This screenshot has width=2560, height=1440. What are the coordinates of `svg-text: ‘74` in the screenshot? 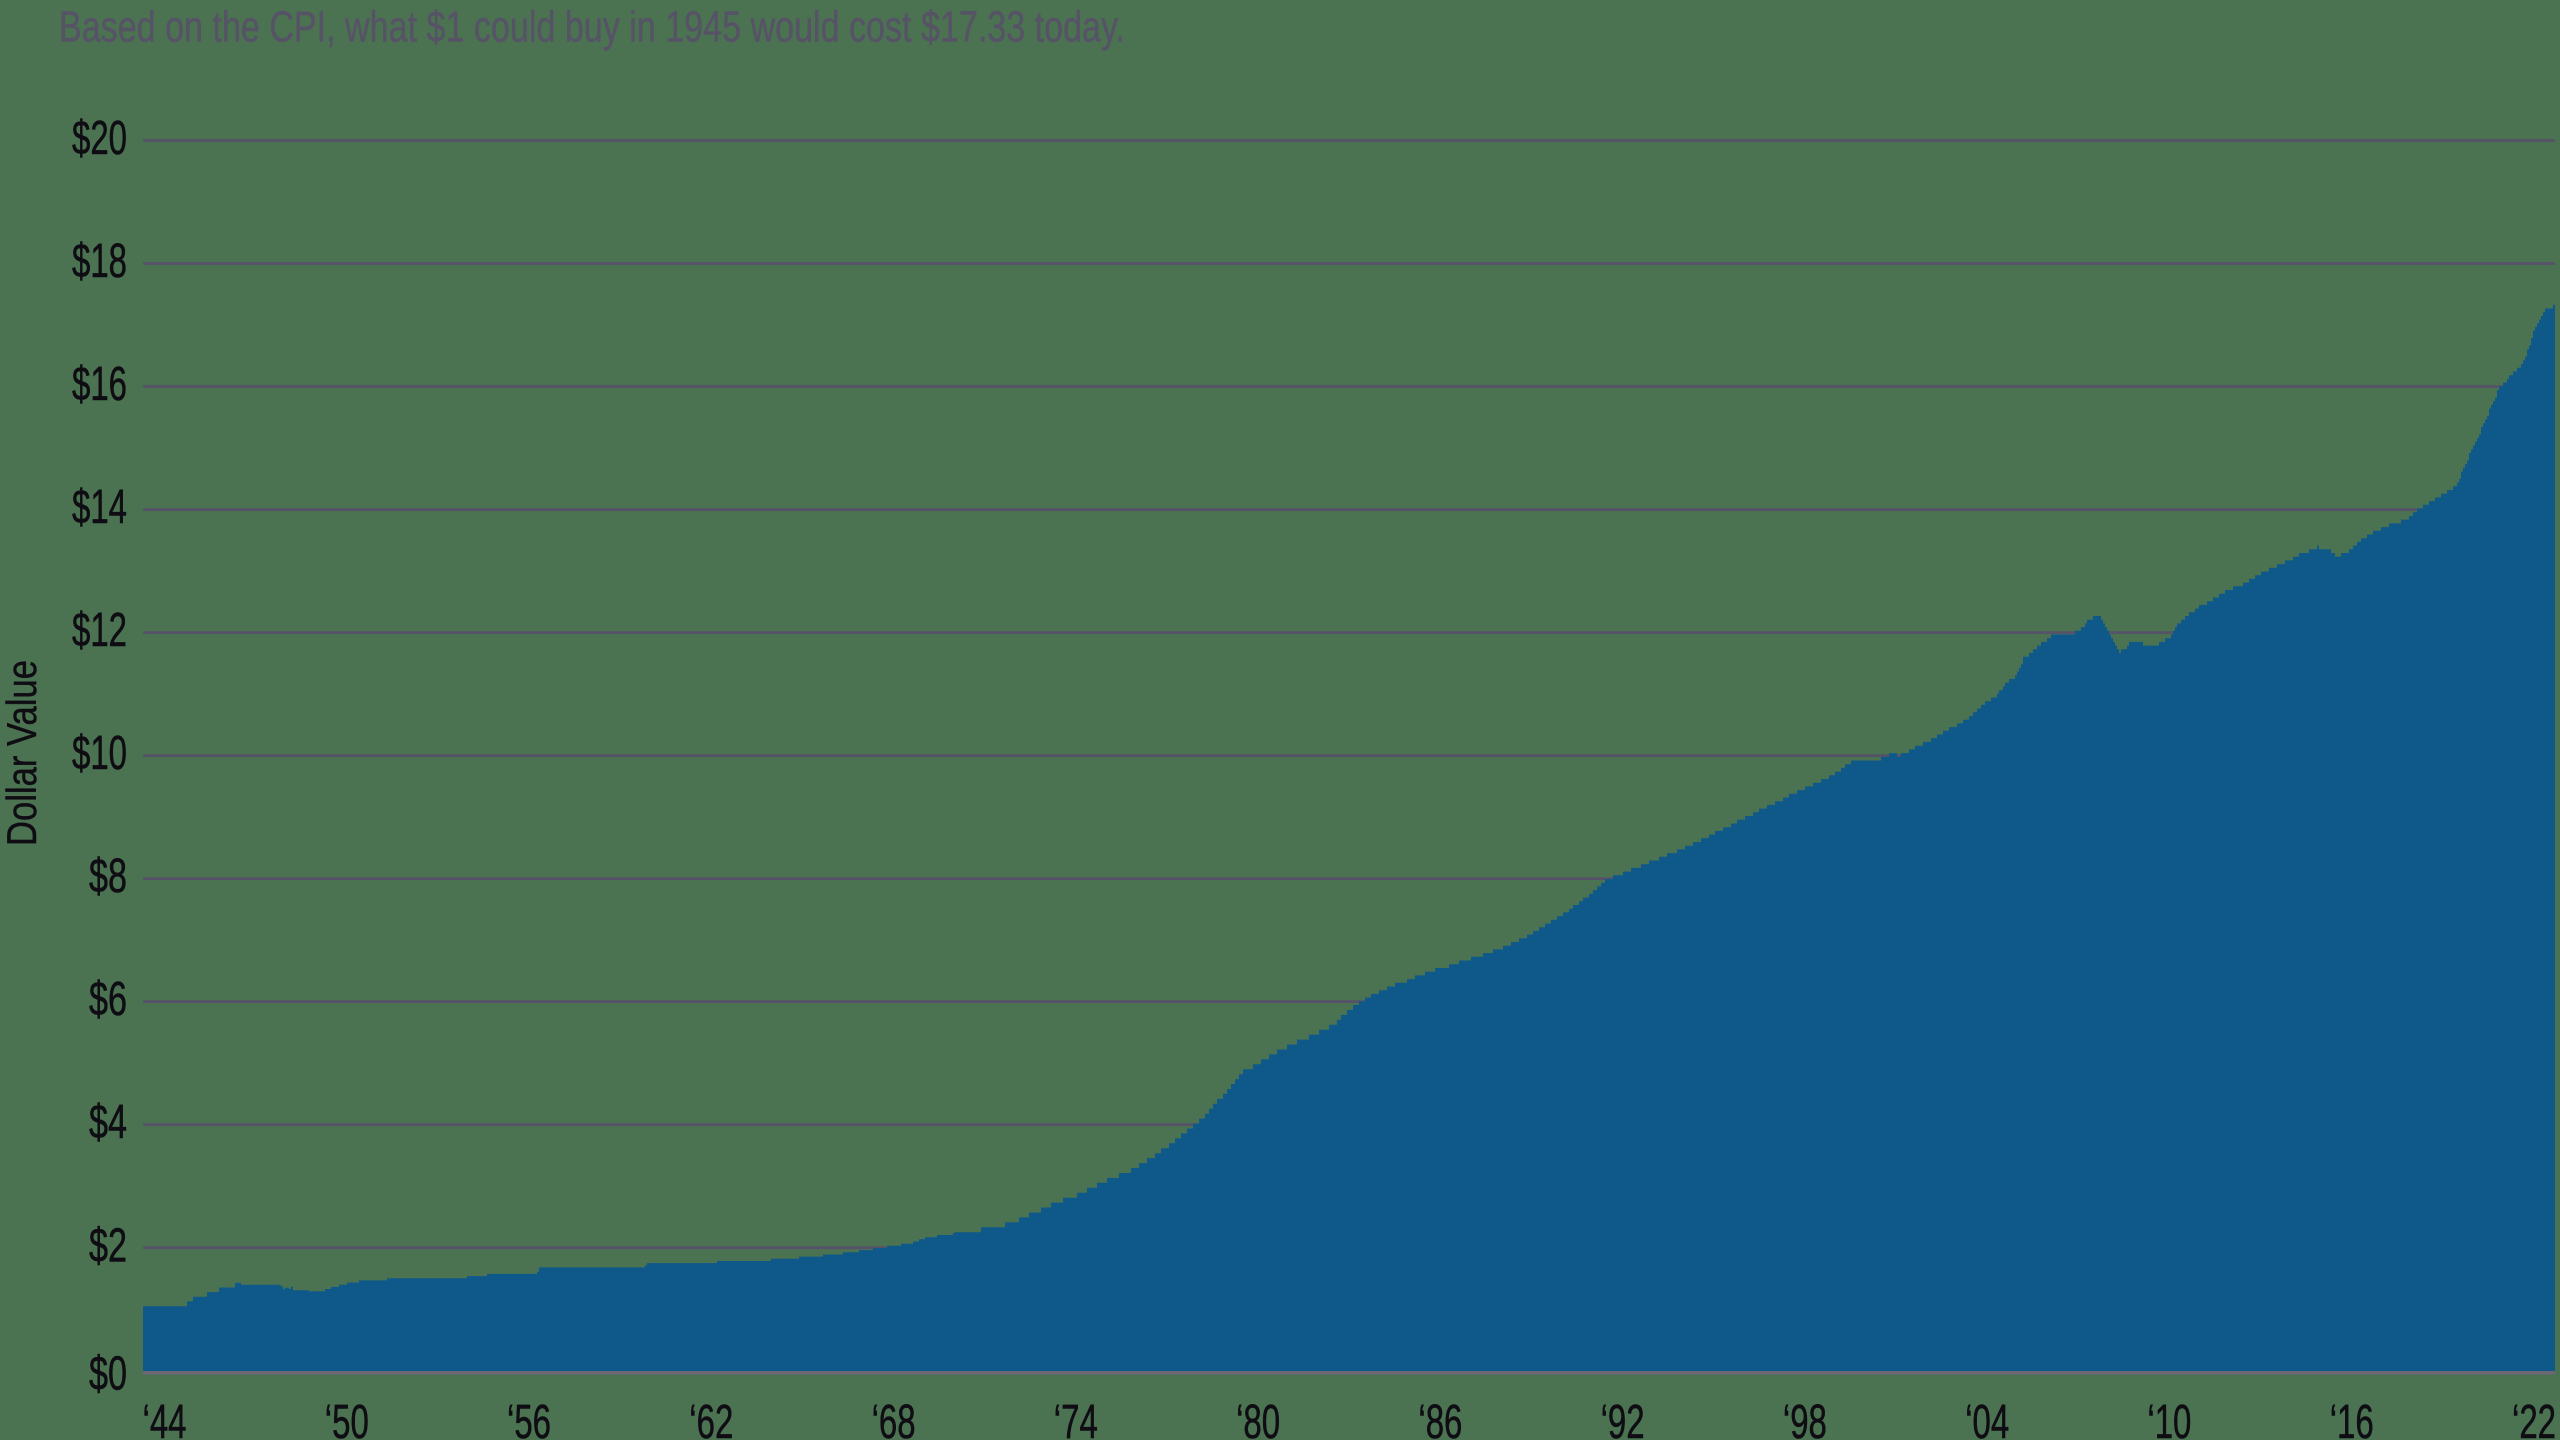 It's located at (1076, 1418).